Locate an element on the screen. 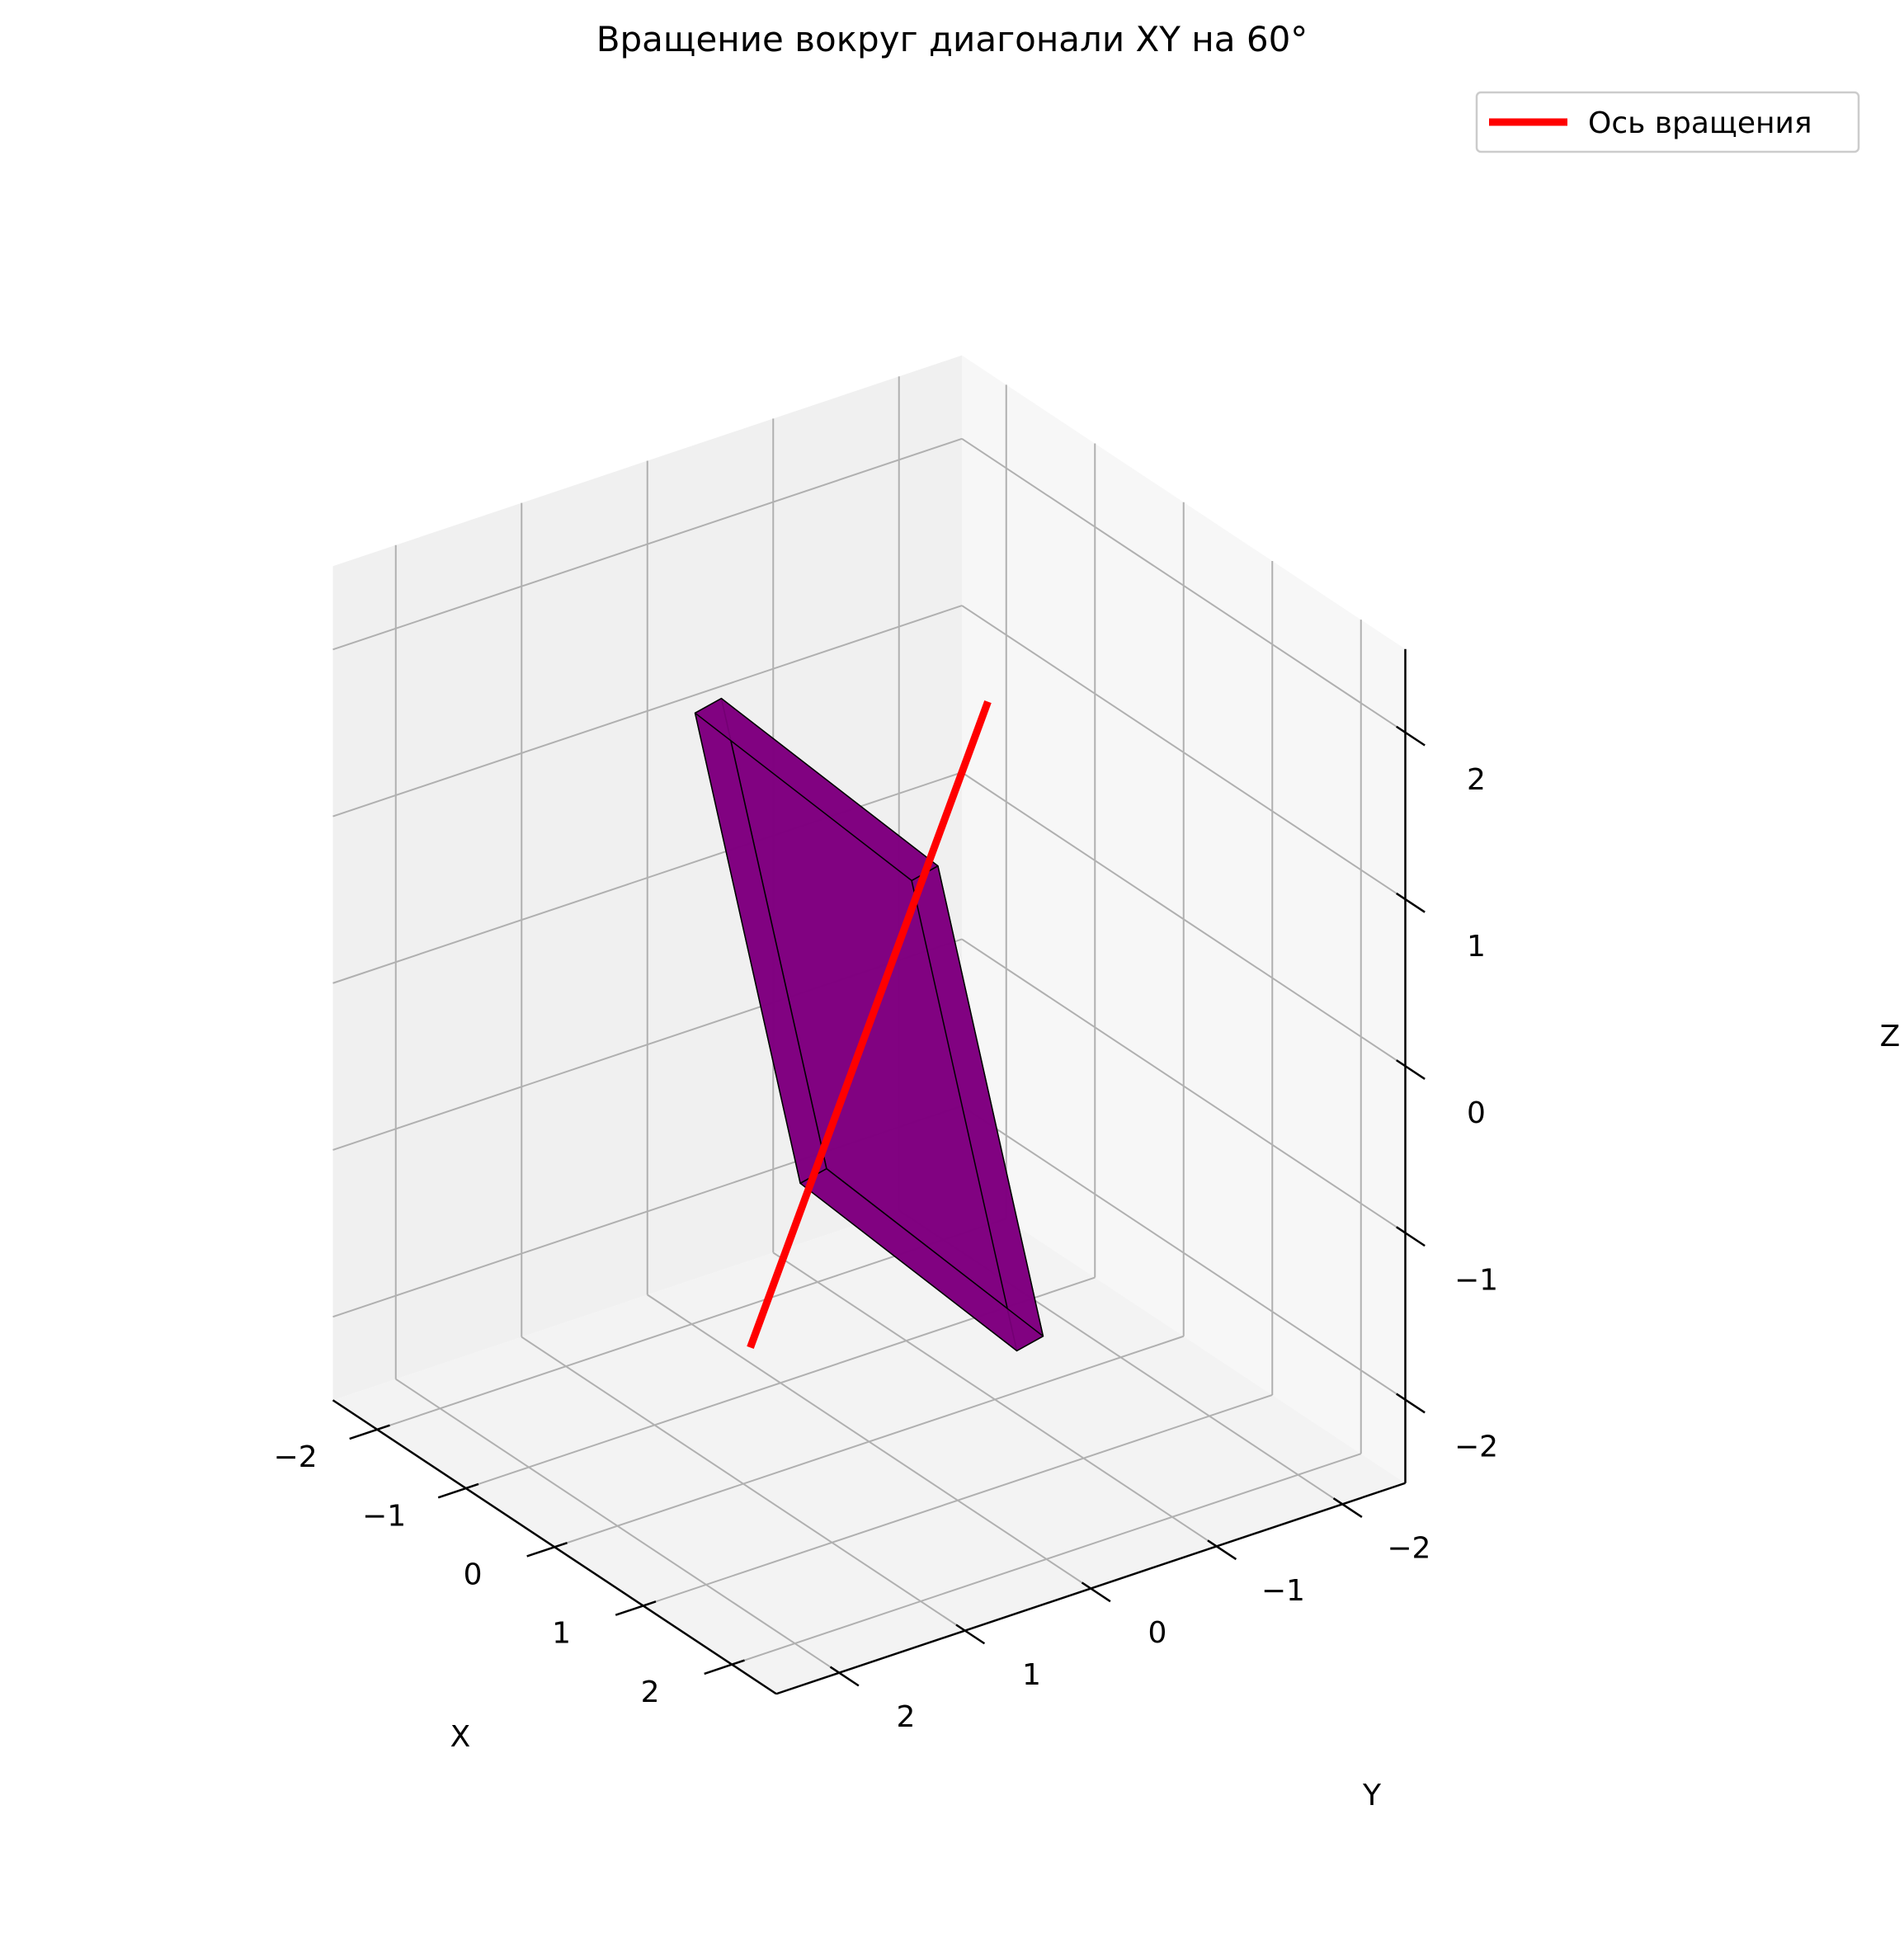 This screenshot has width=1904, height=1956. y-axis-label: Y is located at coordinates (1372, 1796).